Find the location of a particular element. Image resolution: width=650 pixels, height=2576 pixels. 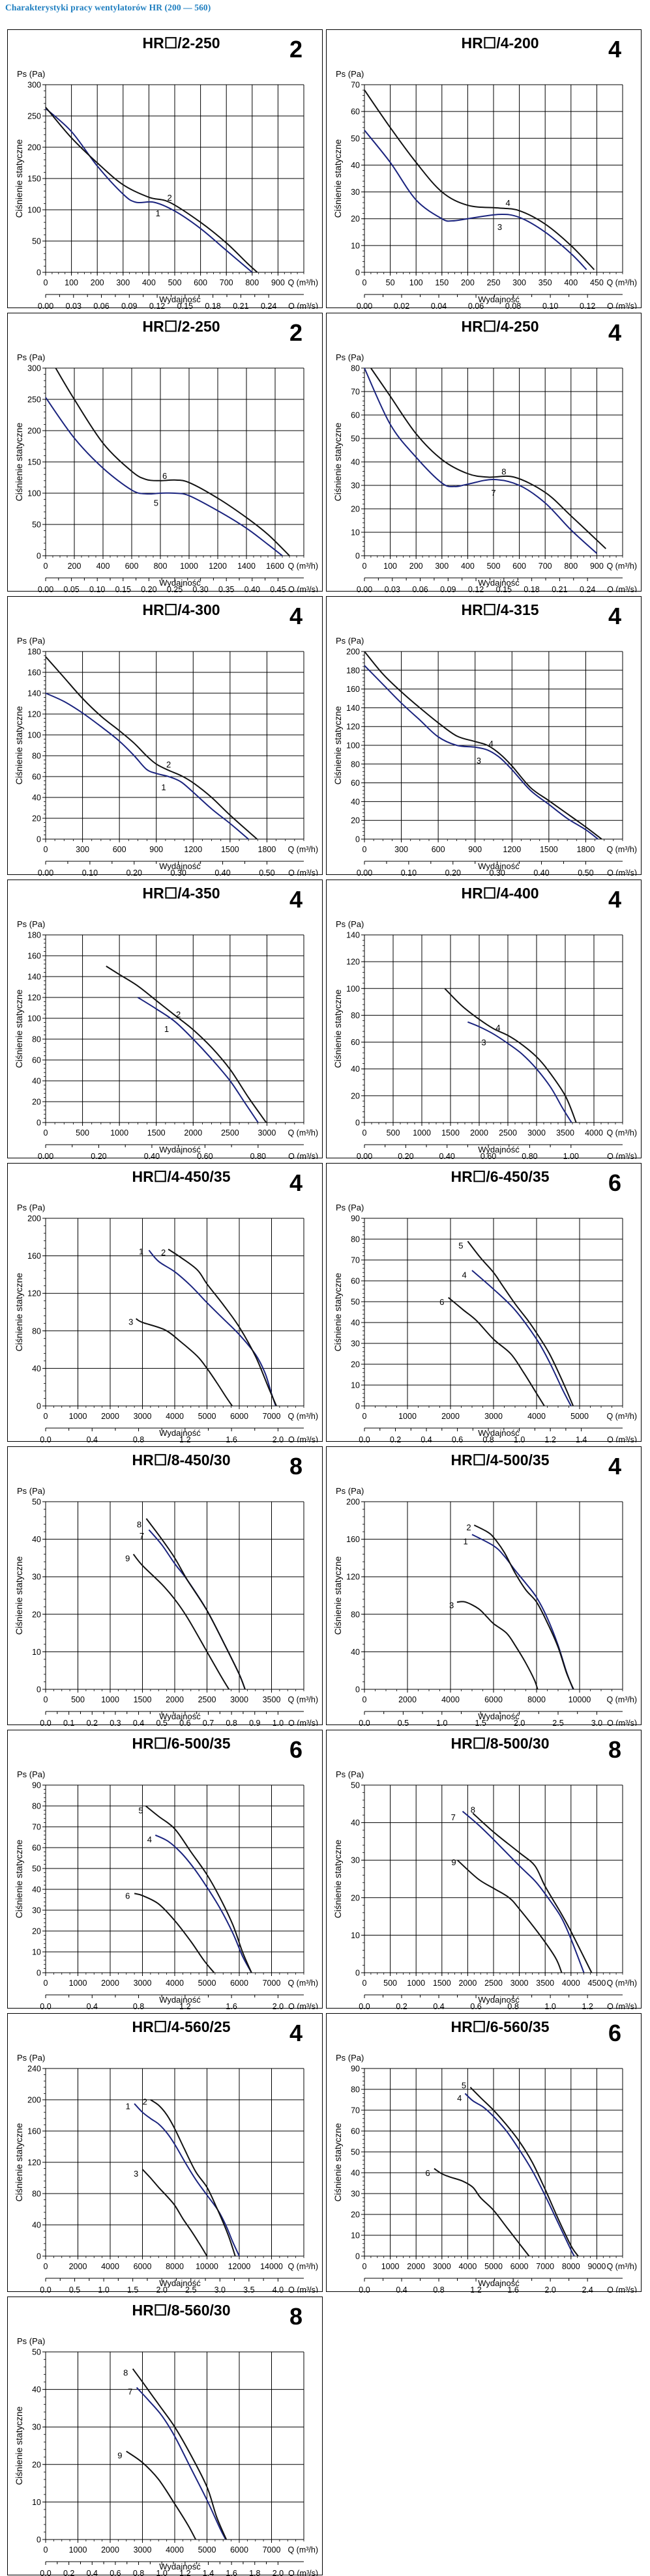

x-tick-label: 150 is located at coordinates (442, 282).